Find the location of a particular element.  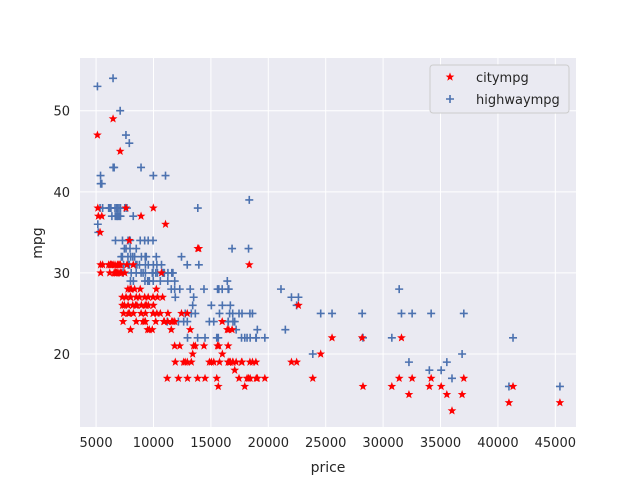

legend-marker-citympg is located at coordinates (450, 76).